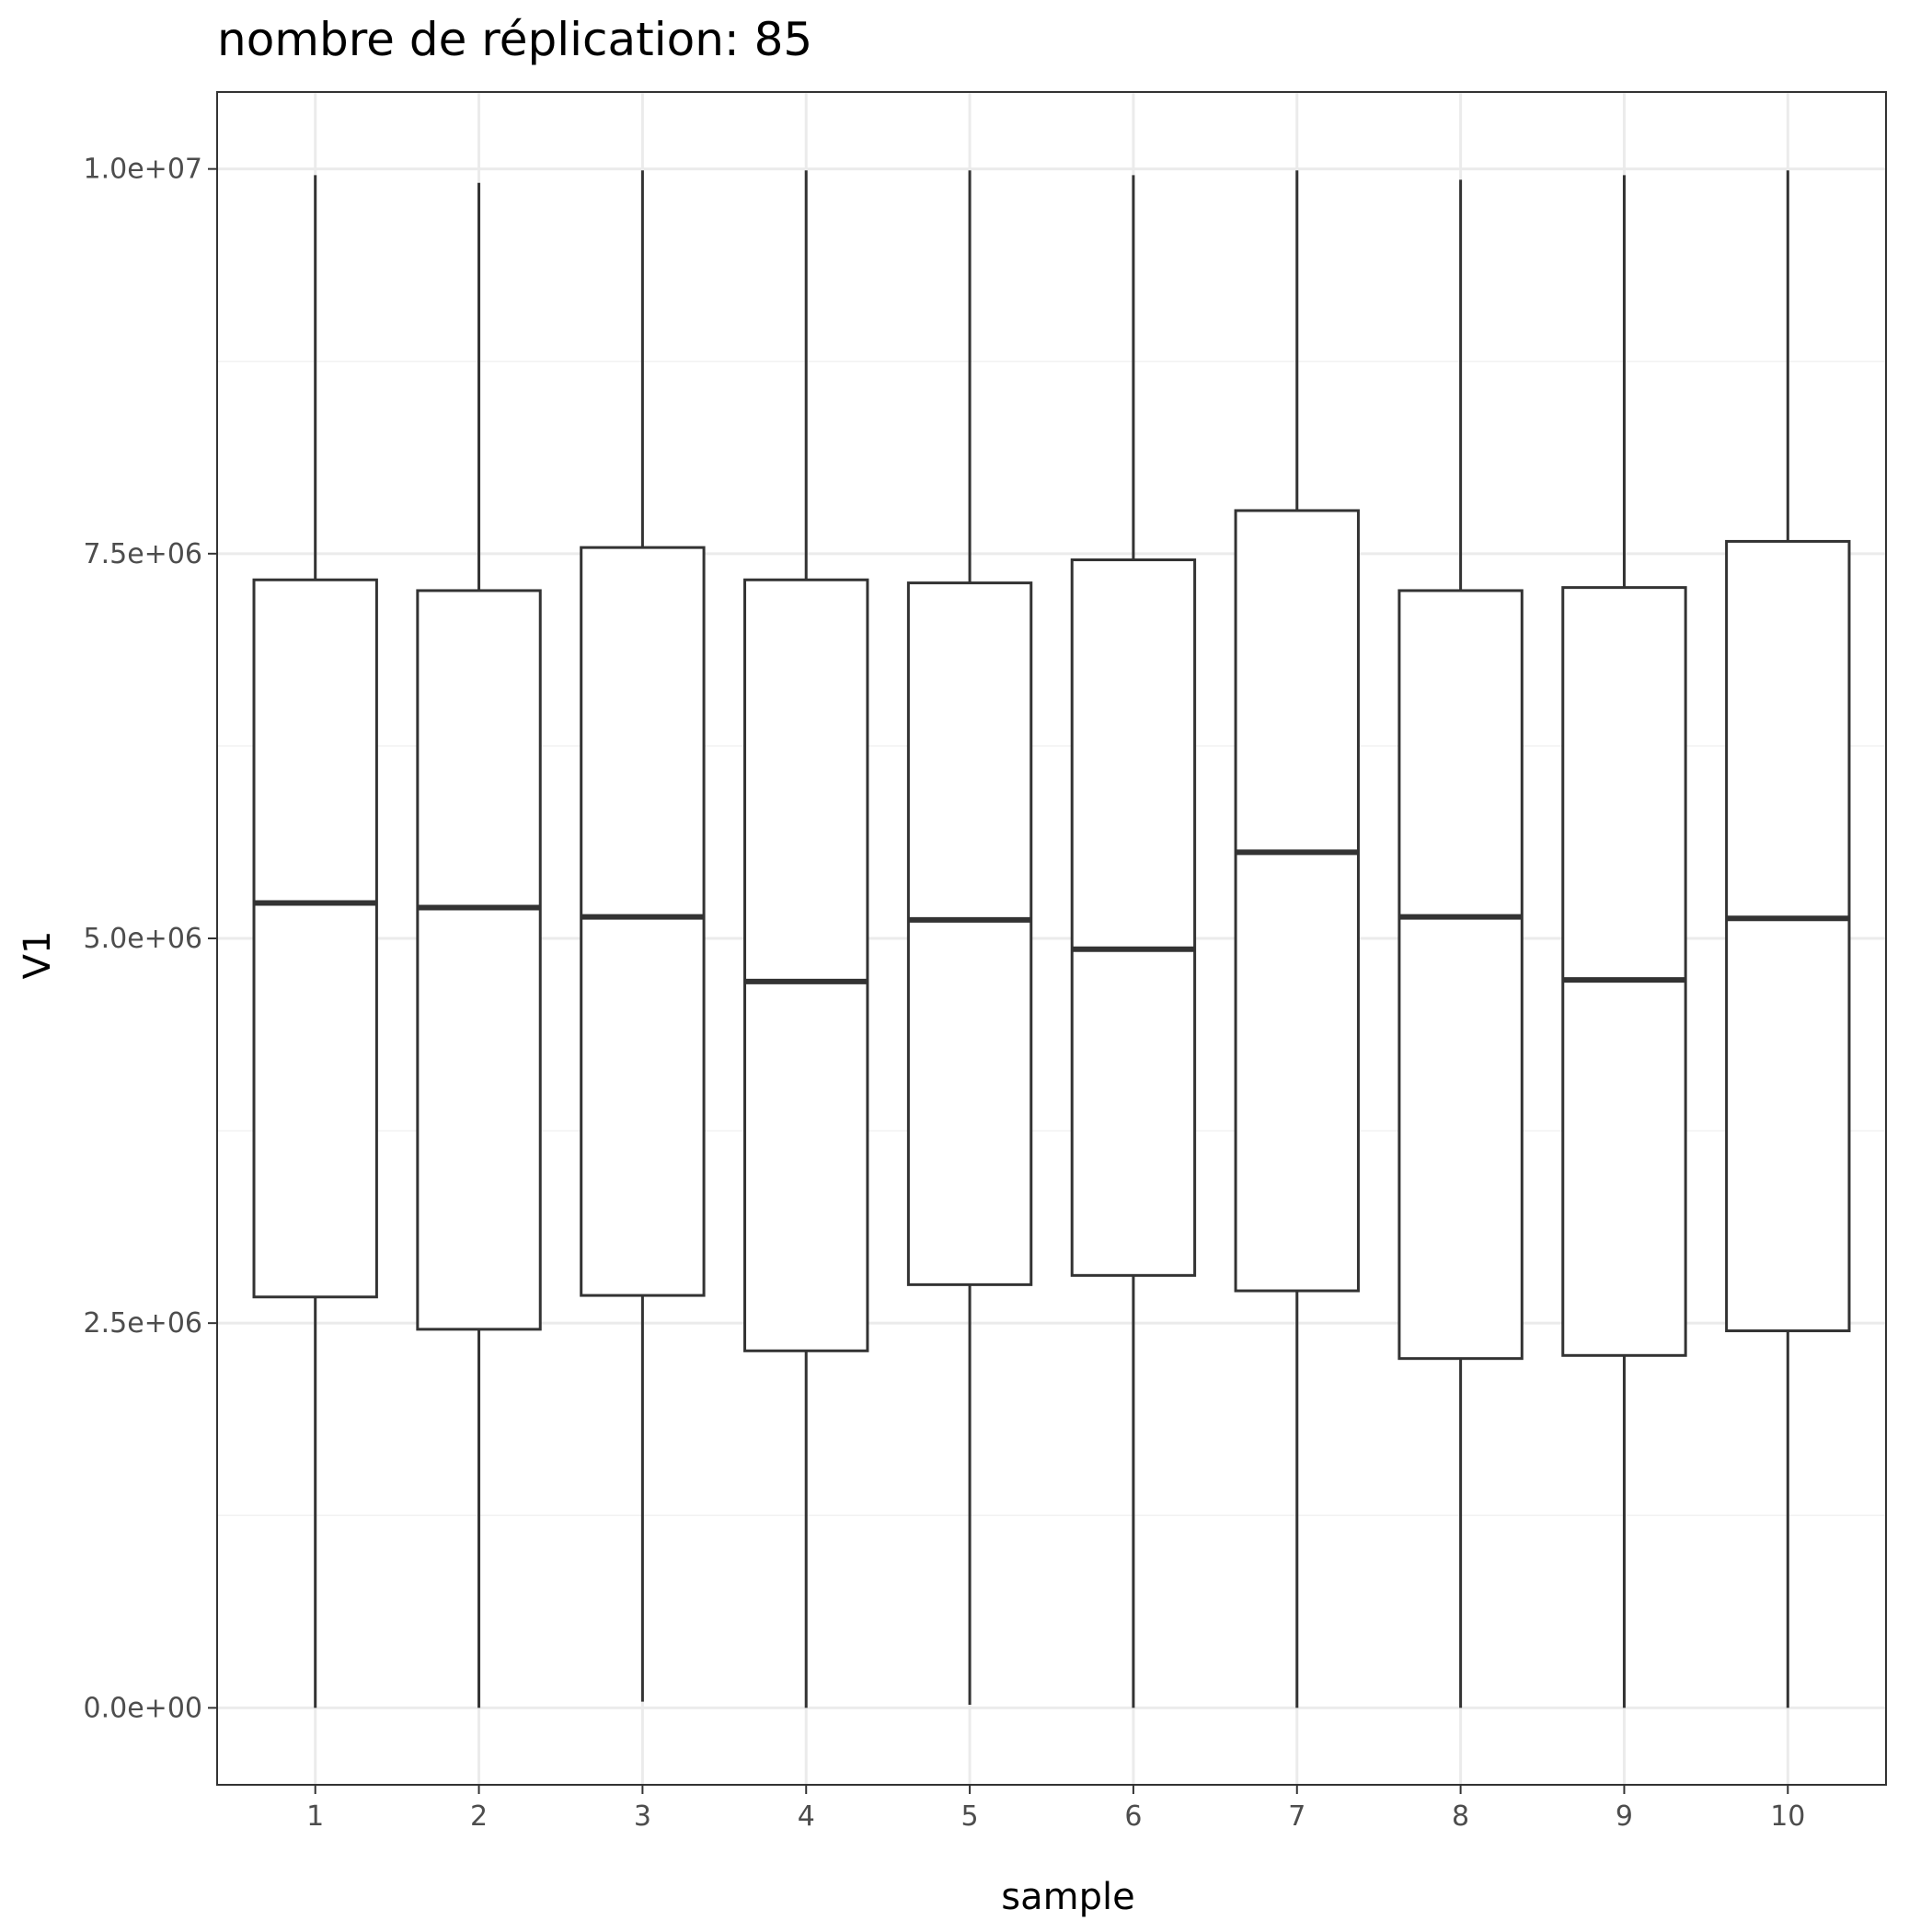  I want to click on y-axis: 0.0e+00 2.5e+06 5.0e+06 7.5e+06 1.0e+07, so click(150, 939).